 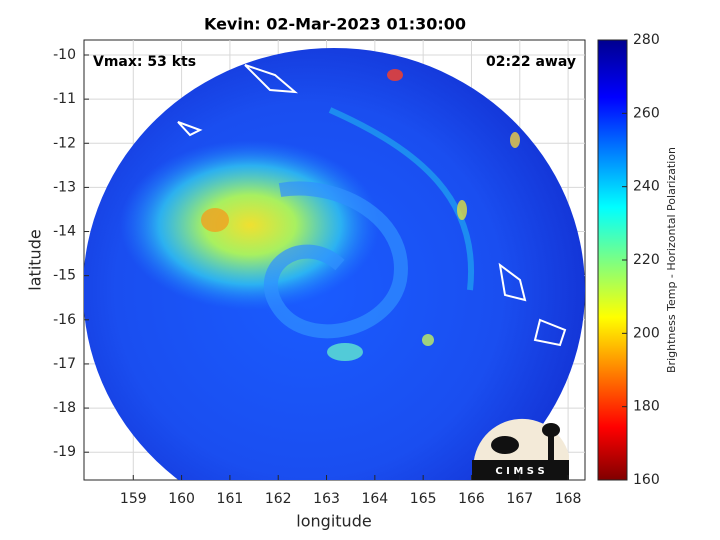 I want to click on x-tick-label: 163, so click(x=326, y=499).